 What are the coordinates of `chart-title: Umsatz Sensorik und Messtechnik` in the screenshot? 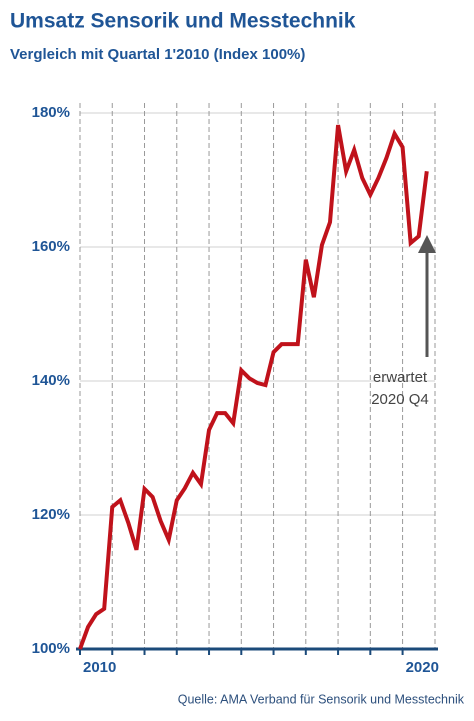 It's located at (183, 21).